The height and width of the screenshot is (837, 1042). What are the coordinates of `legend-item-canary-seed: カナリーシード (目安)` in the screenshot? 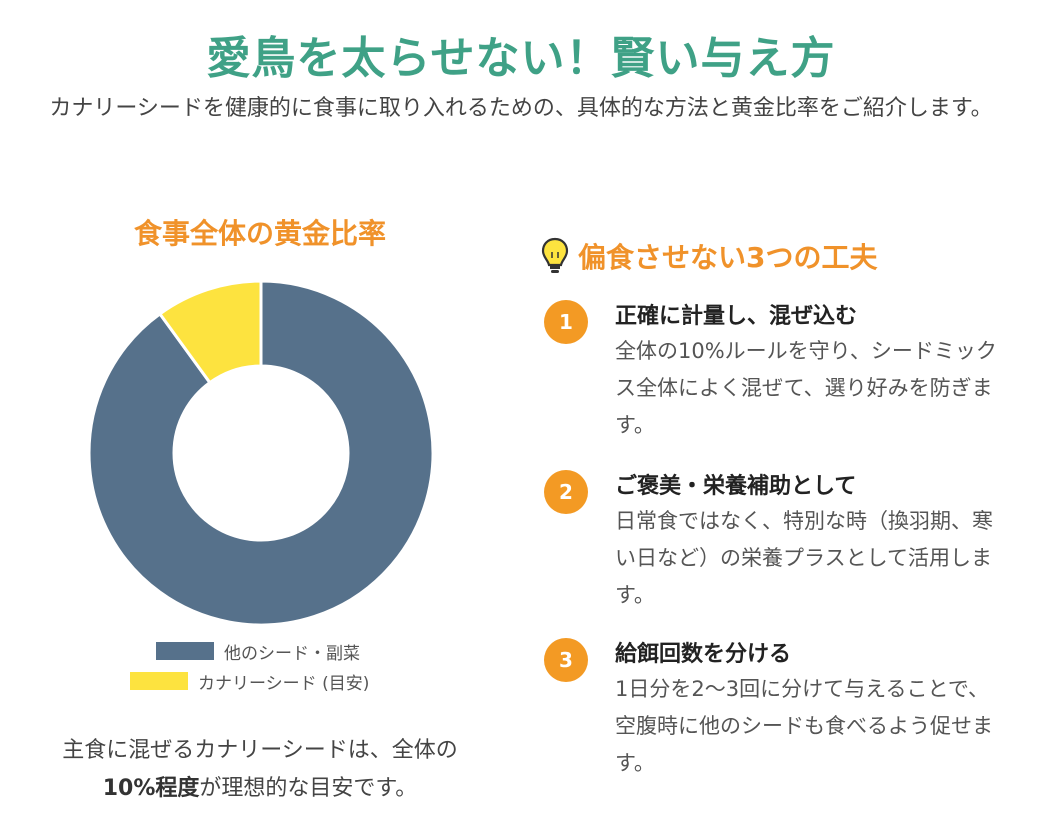 It's located at (280, 681).